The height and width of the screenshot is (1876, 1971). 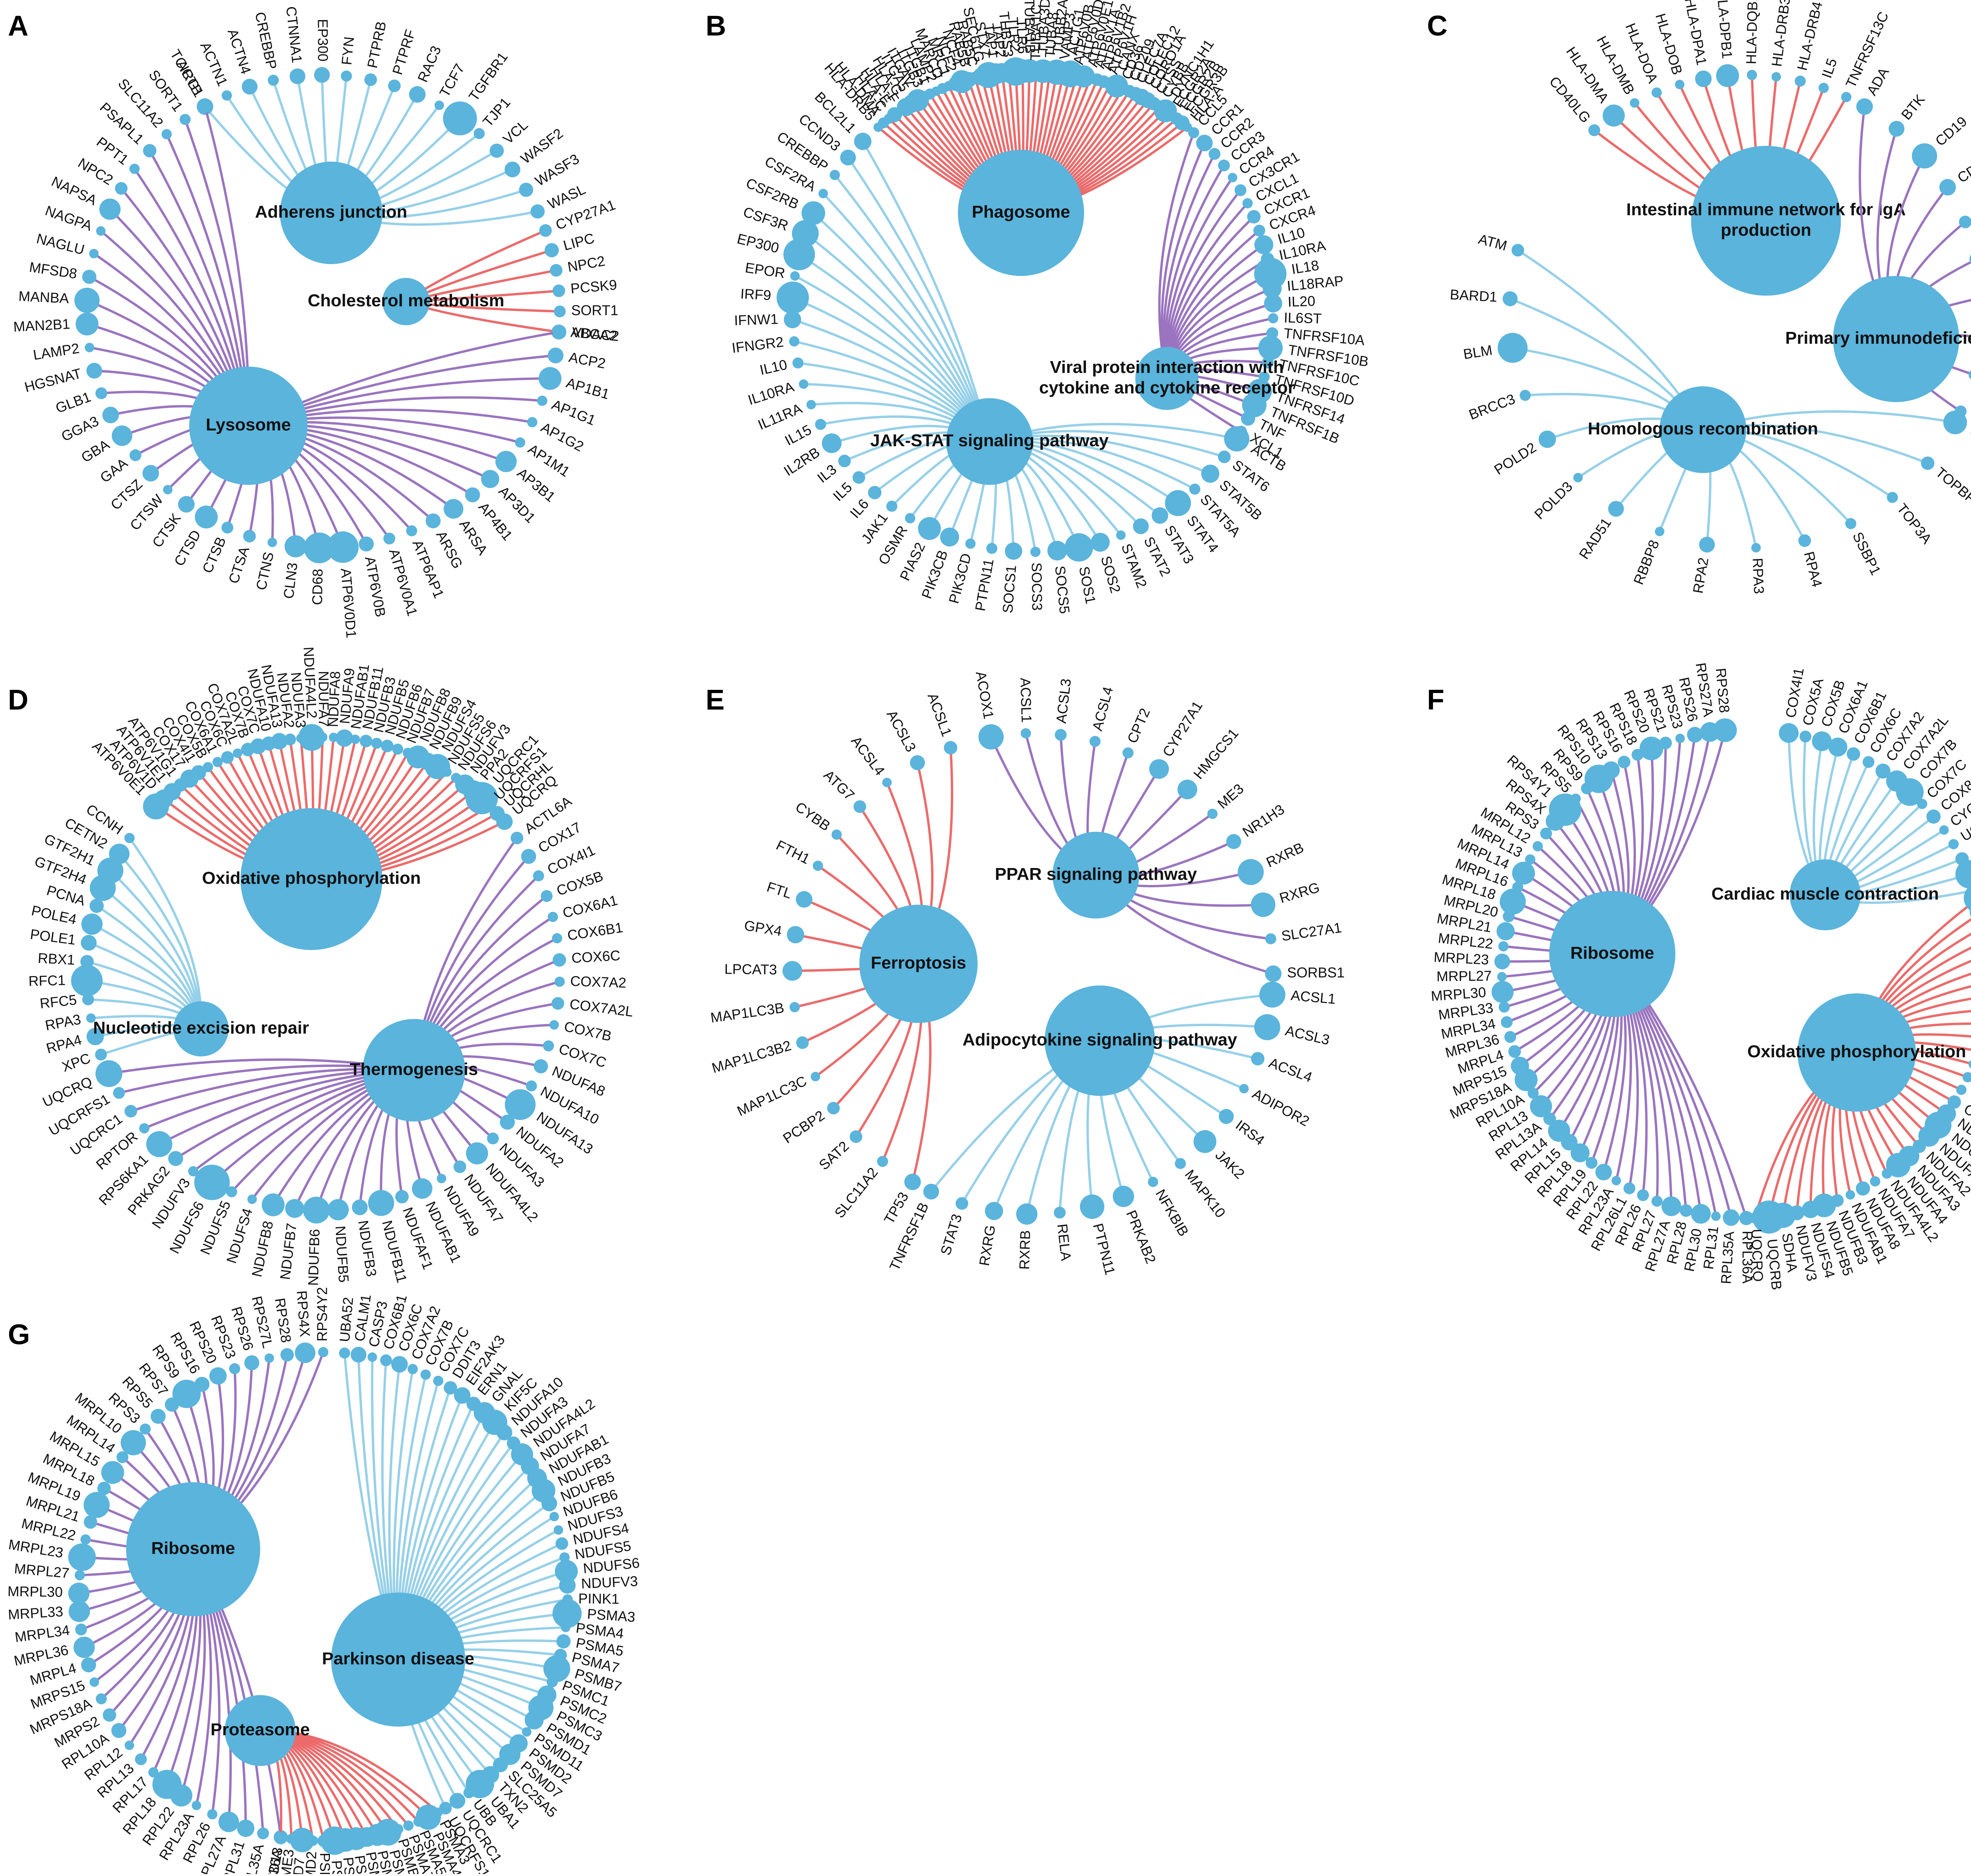 I want to click on gene-node-ctsk, so click(x=186, y=504).